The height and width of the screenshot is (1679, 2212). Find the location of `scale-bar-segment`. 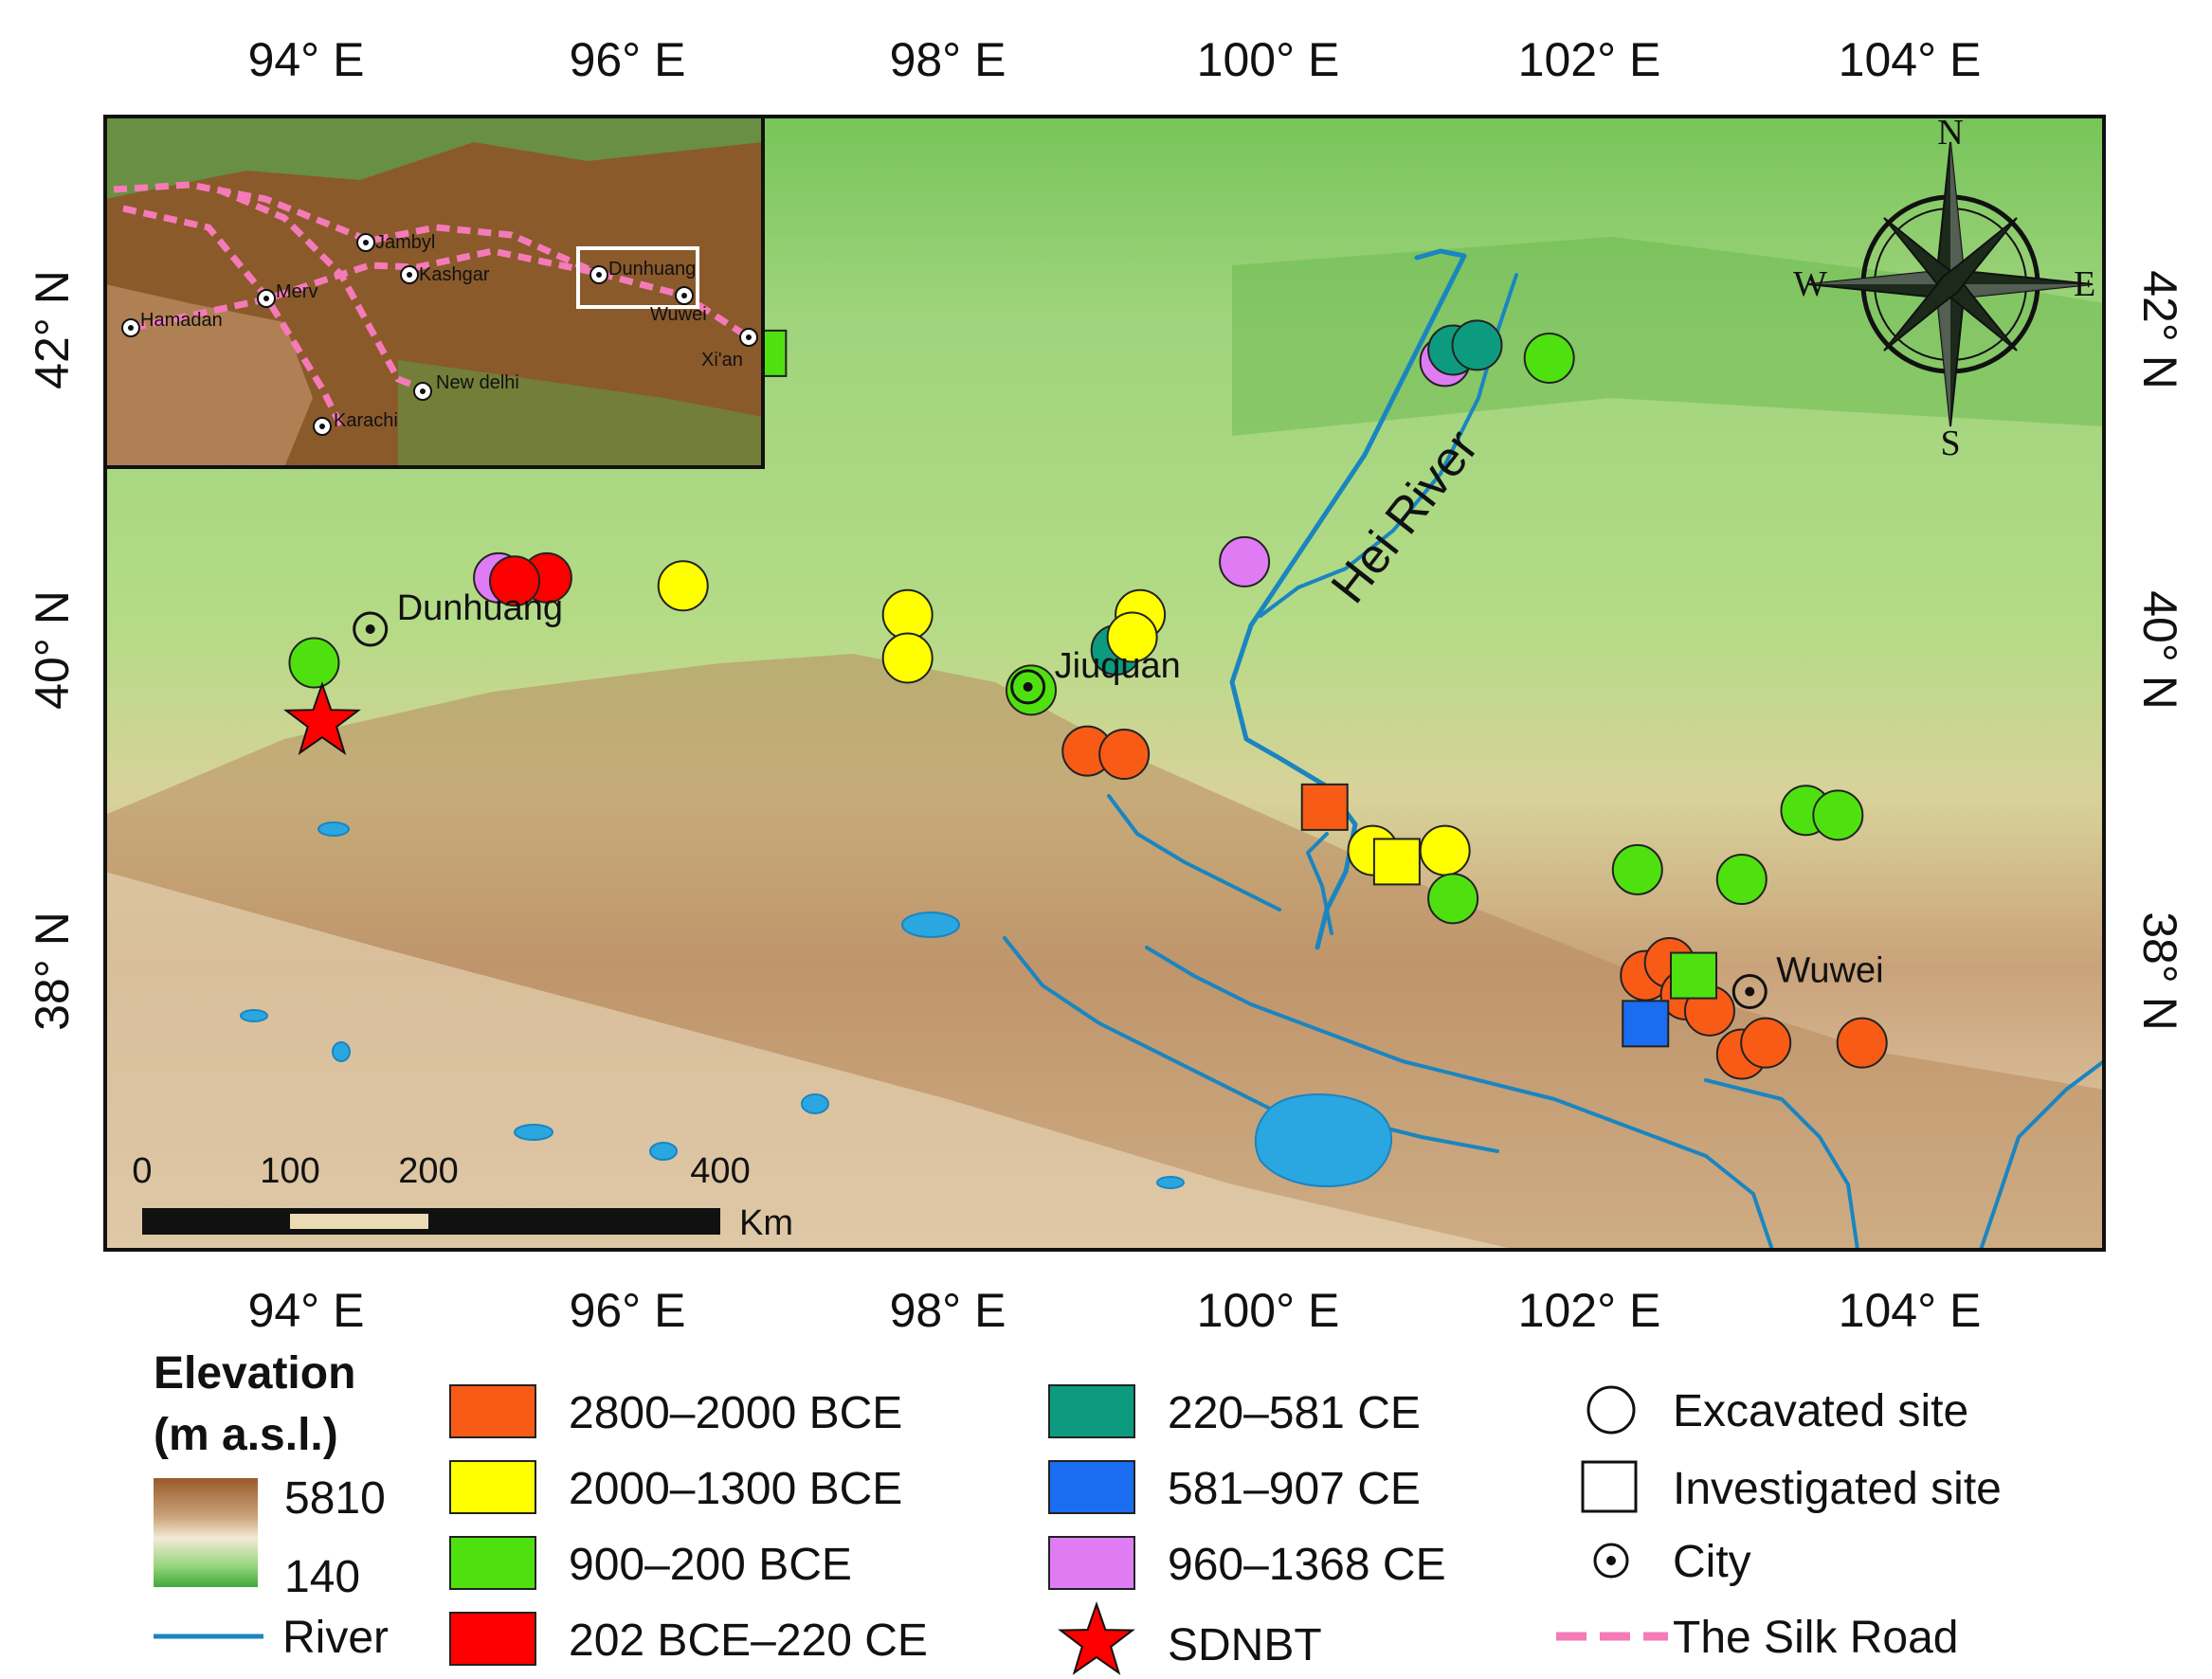

scale-bar-segment is located at coordinates (359, 1221).